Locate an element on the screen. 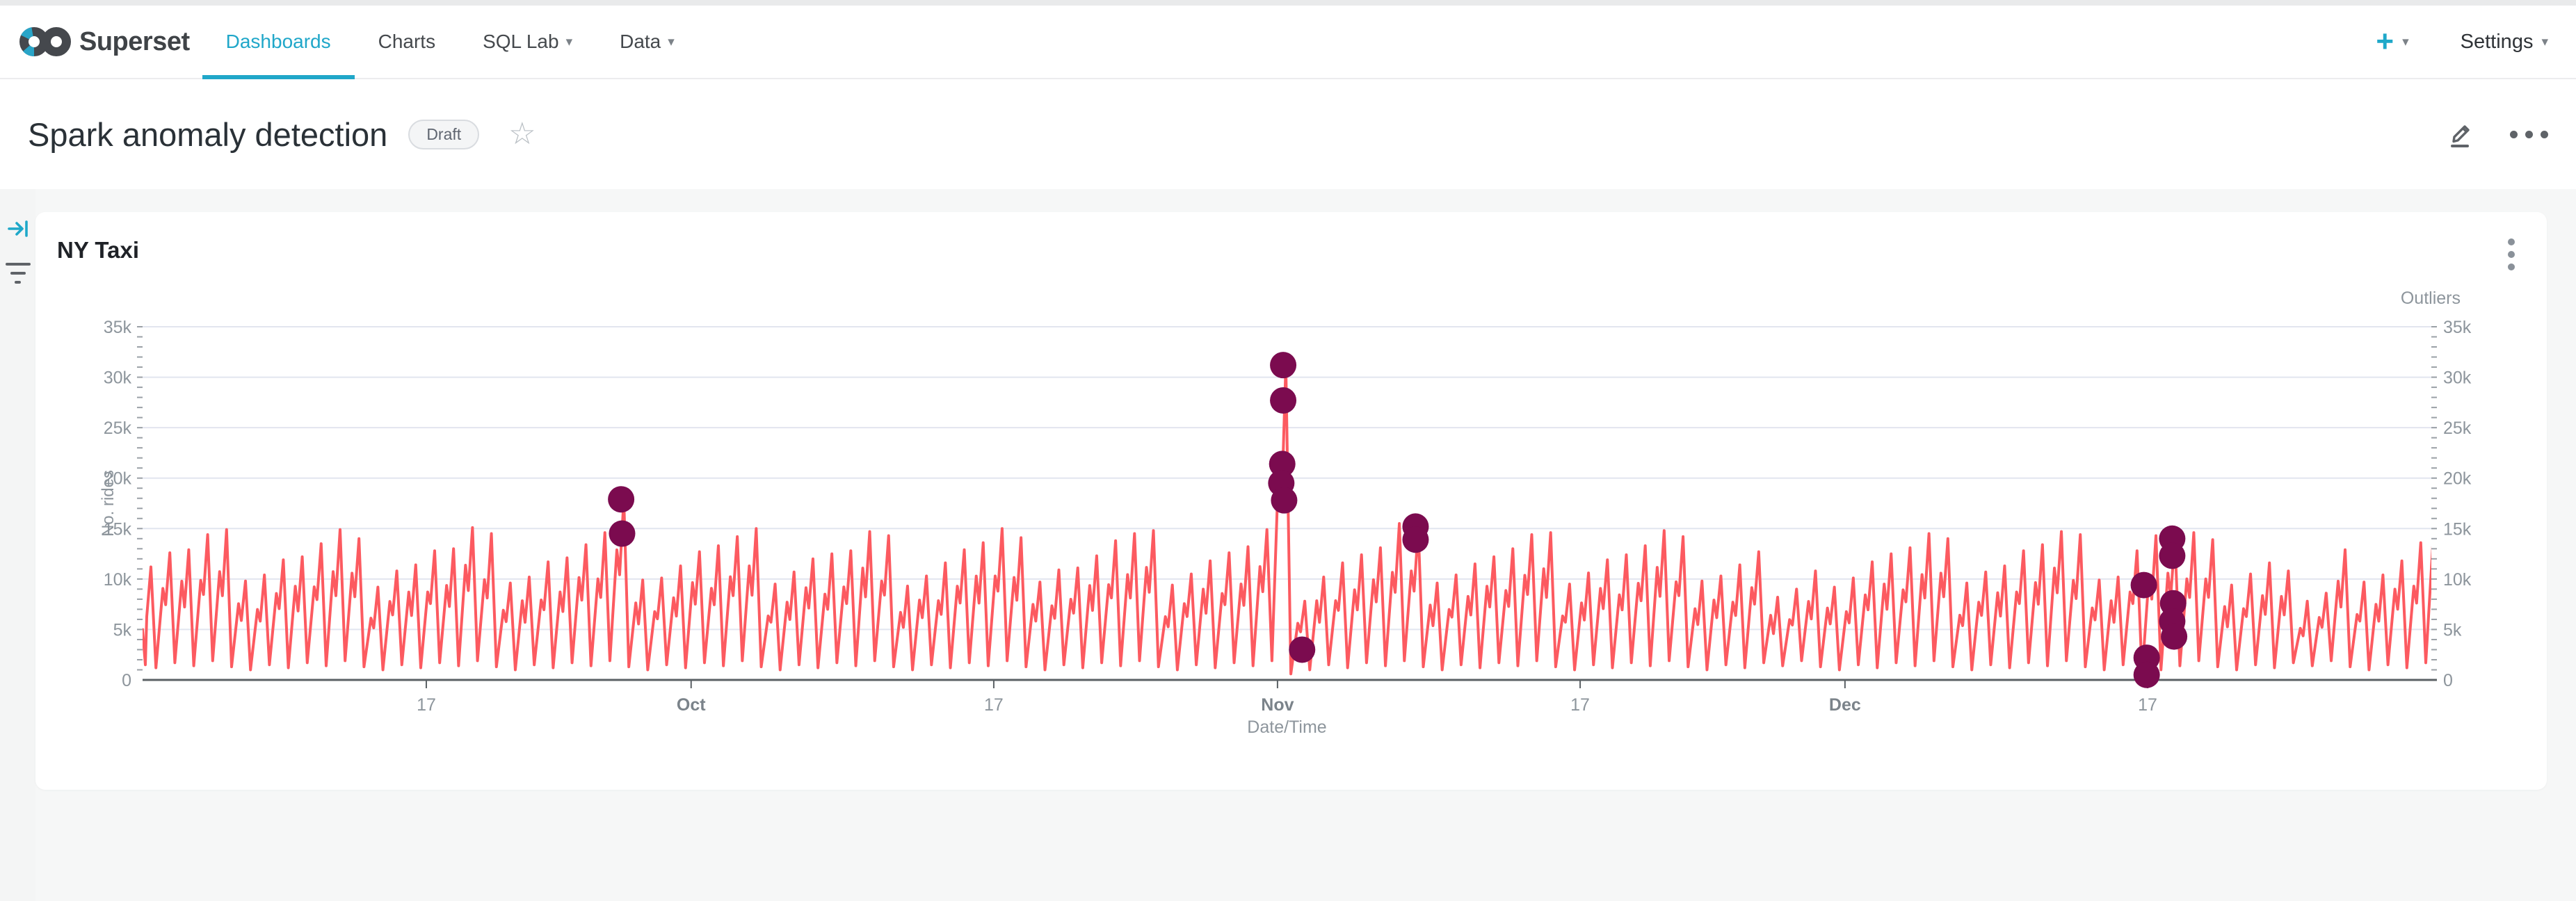  y-axis-label-right: 25k is located at coordinates (2457, 428).